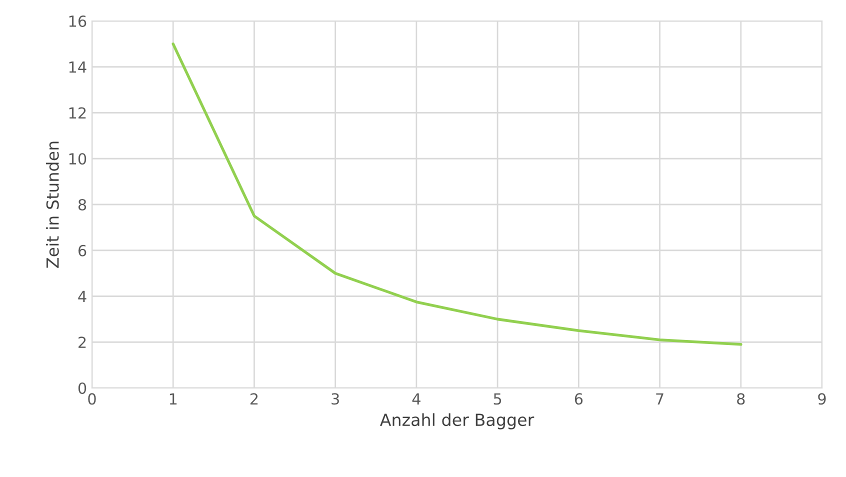  What do you see at coordinates (82, 296) in the screenshot?
I see `y-tick-label: 4` at bounding box center [82, 296].